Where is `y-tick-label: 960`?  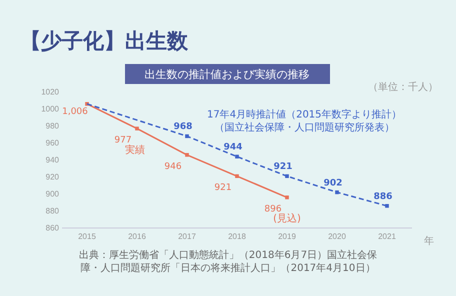
y-tick-label: 960 is located at coordinates (53, 143).